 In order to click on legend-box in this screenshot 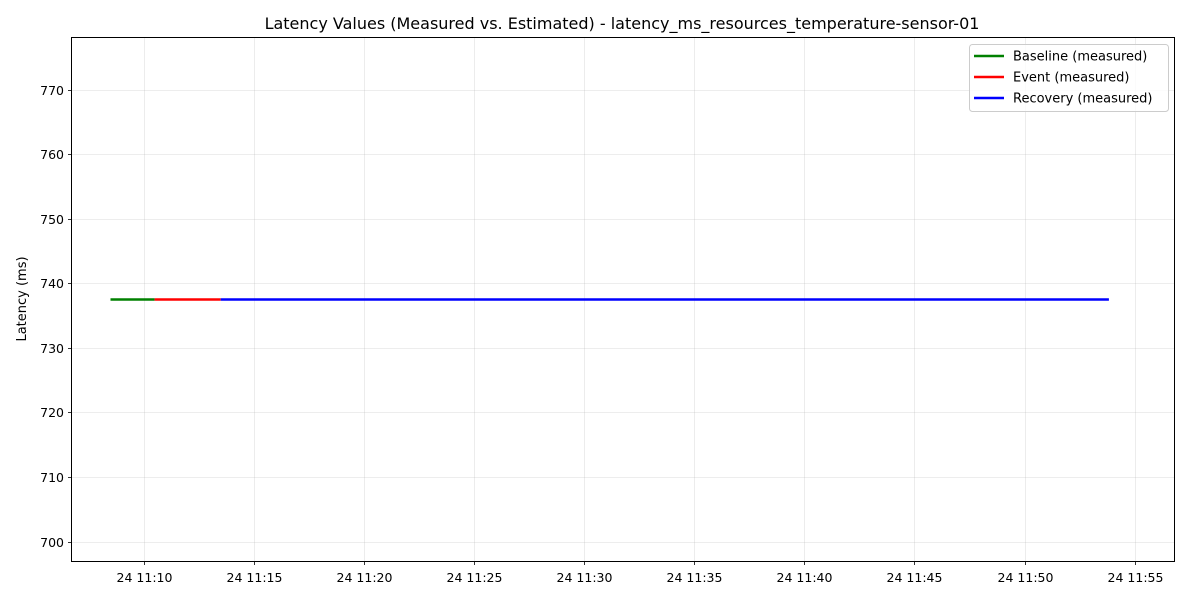, I will do `click(1069, 78)`.